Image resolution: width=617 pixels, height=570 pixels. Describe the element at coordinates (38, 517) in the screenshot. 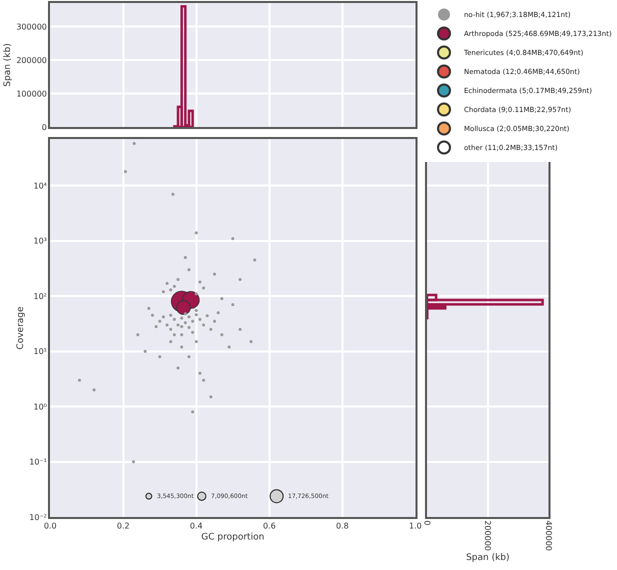

I see `y-tick-label: 10⁻²` at that location.